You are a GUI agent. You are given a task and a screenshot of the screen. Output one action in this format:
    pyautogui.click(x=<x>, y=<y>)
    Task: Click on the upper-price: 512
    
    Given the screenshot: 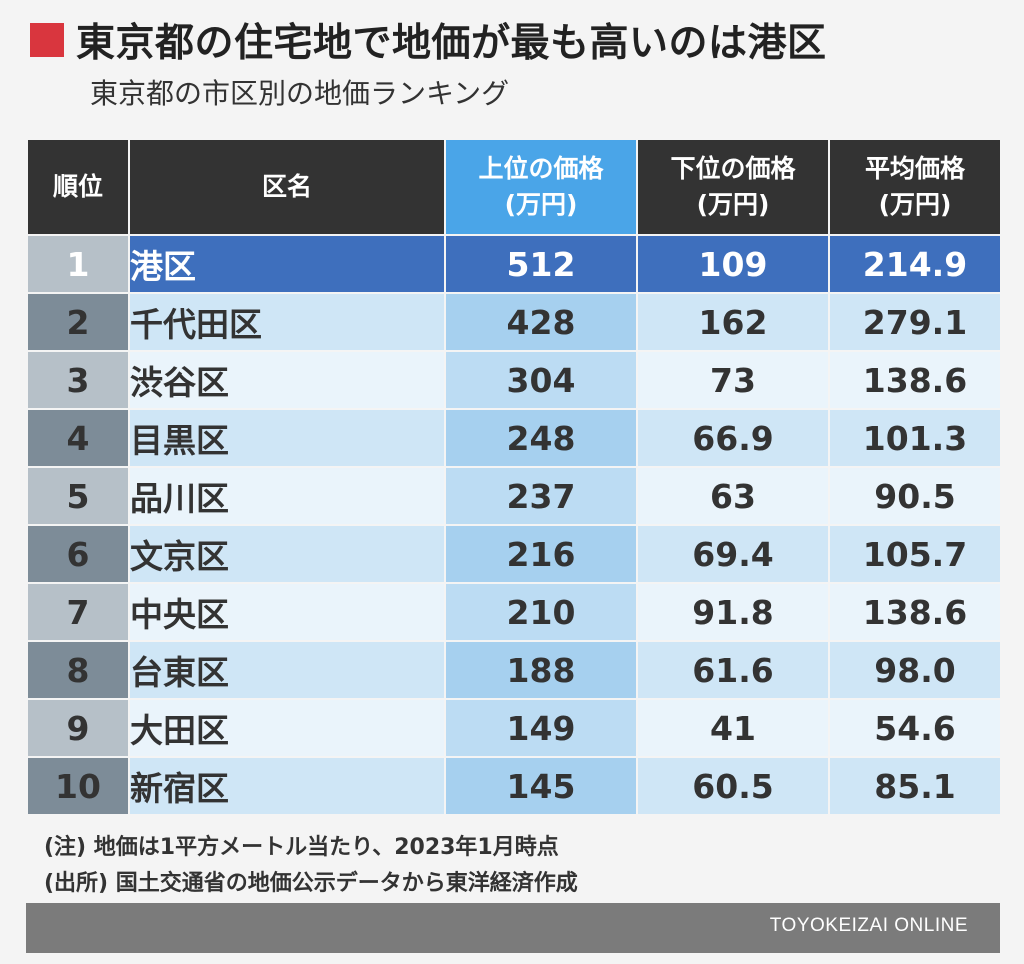 What is the action you would take?
    pyautogui.click(x=541, y=264)
    